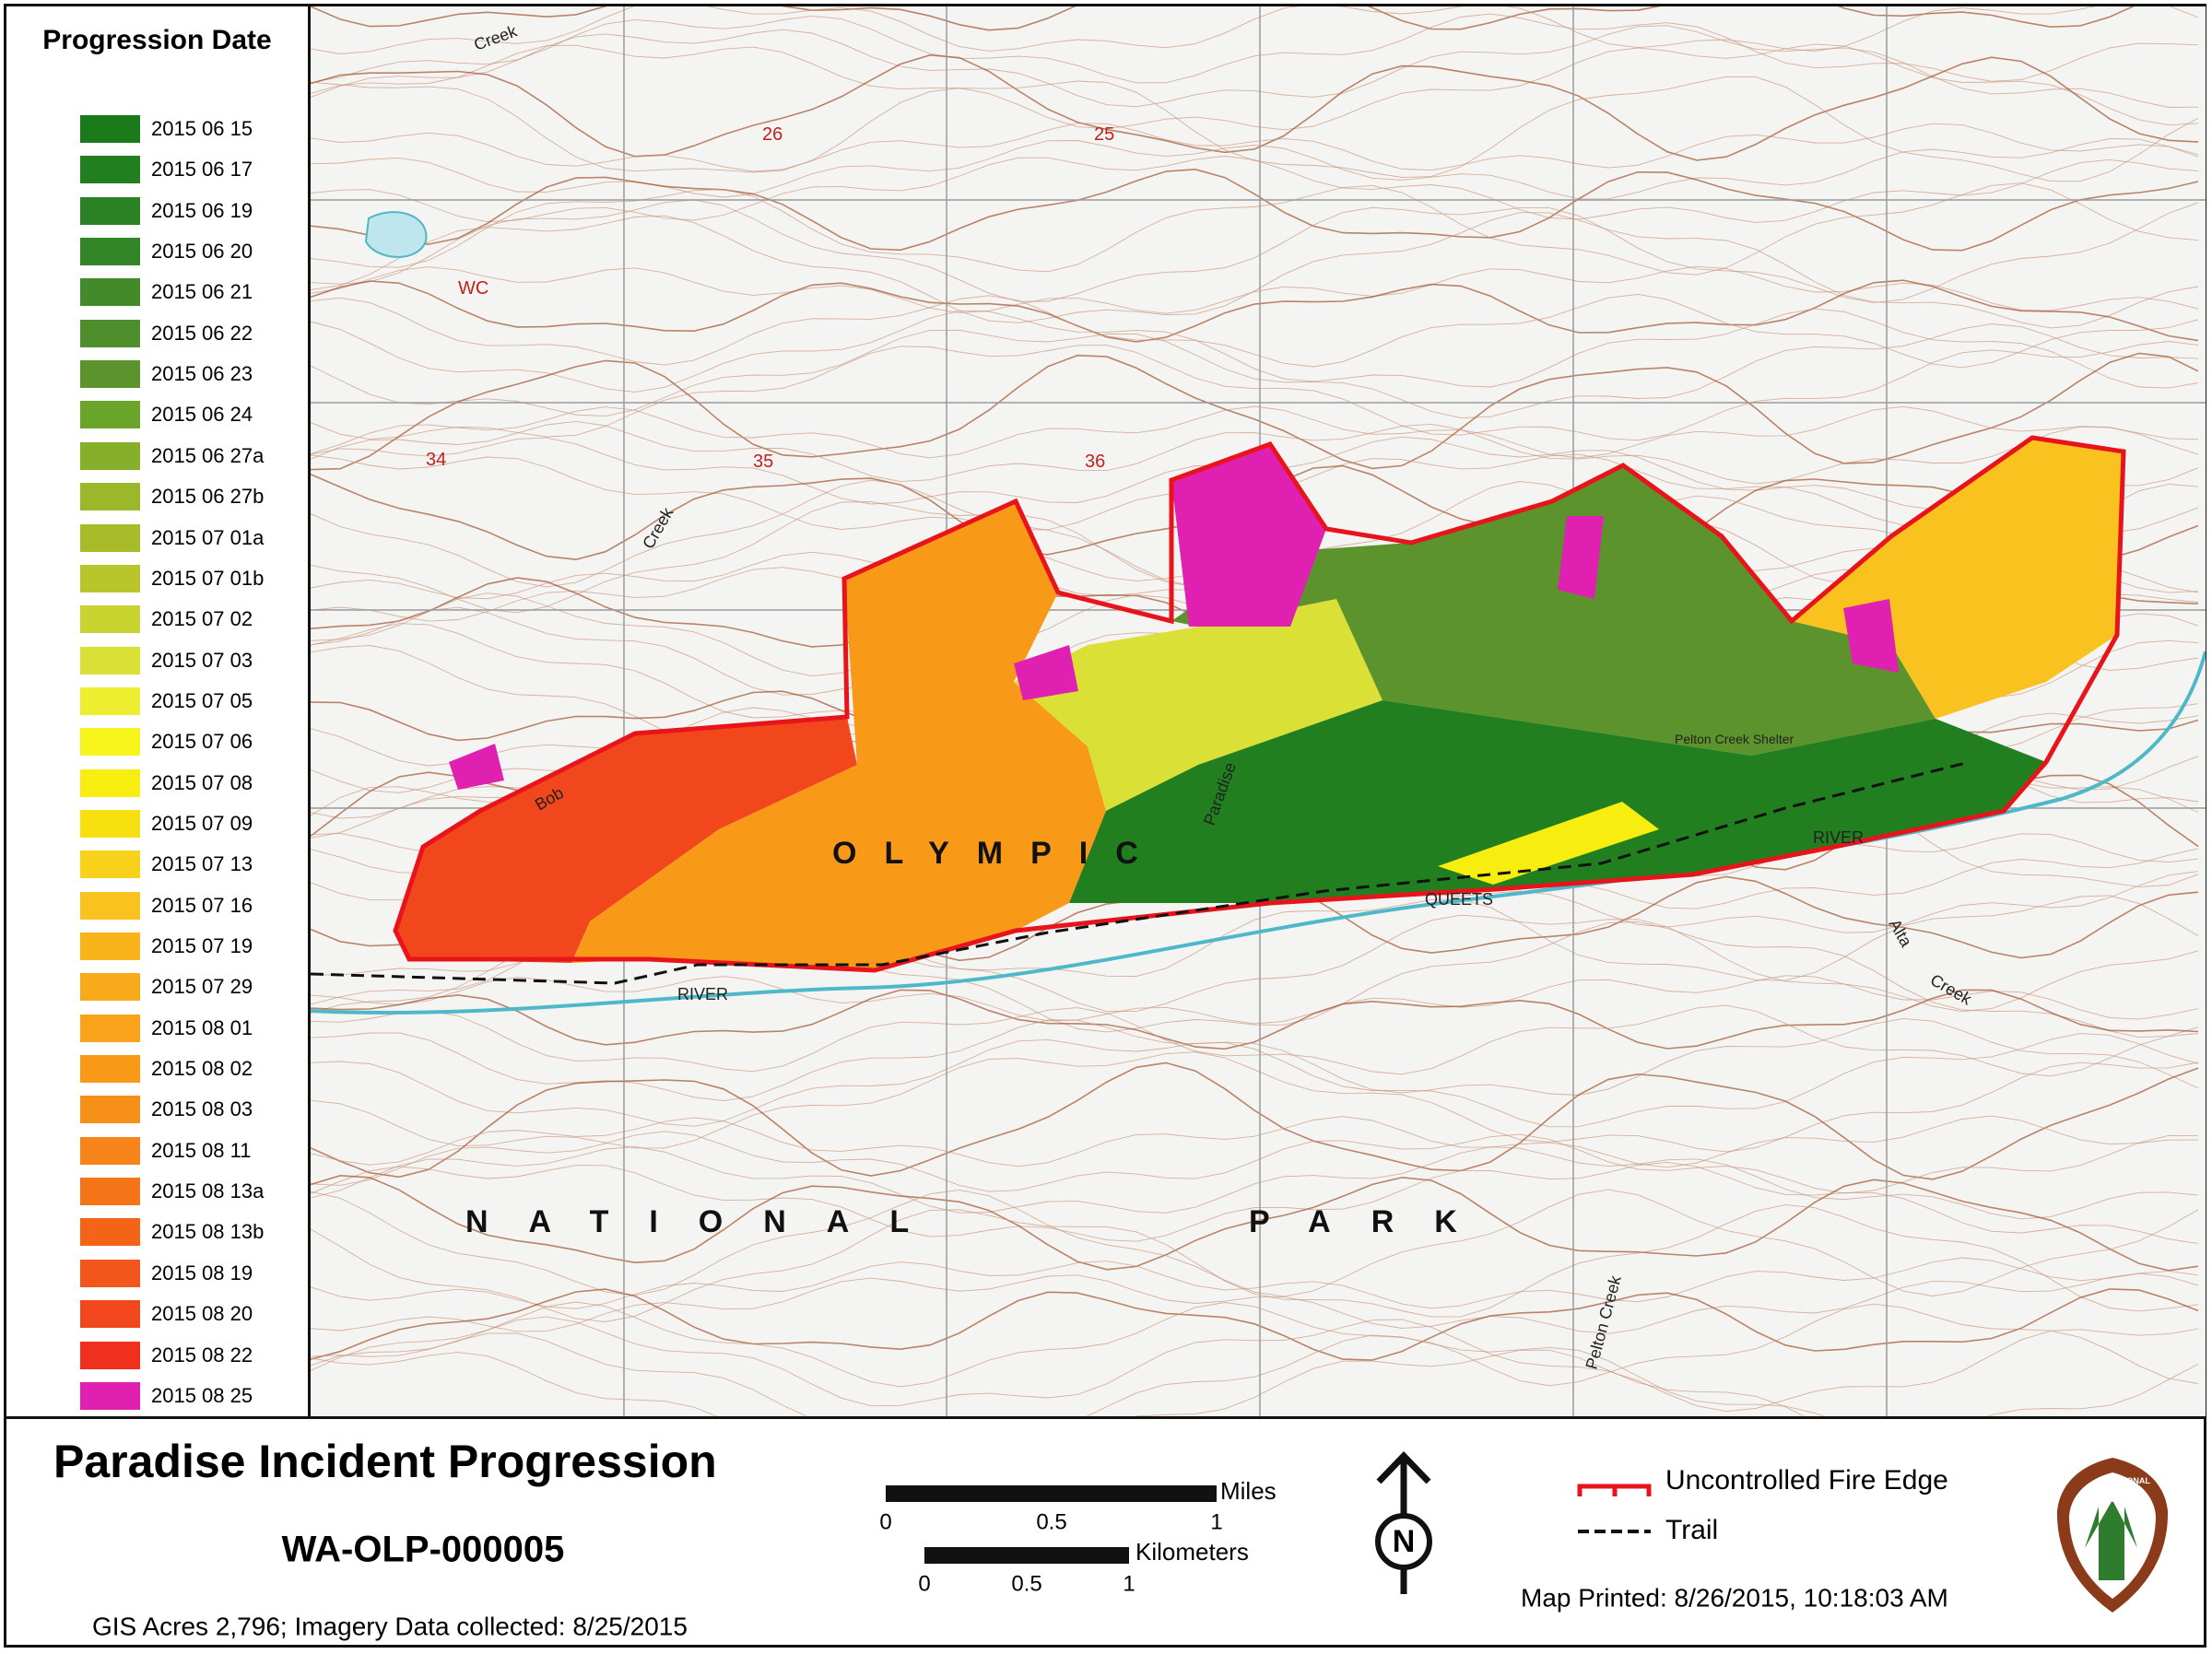  Describe the element at coordinates (202, 742) in the screenshot. I see `legend-label: 2015 07 06` at that location.